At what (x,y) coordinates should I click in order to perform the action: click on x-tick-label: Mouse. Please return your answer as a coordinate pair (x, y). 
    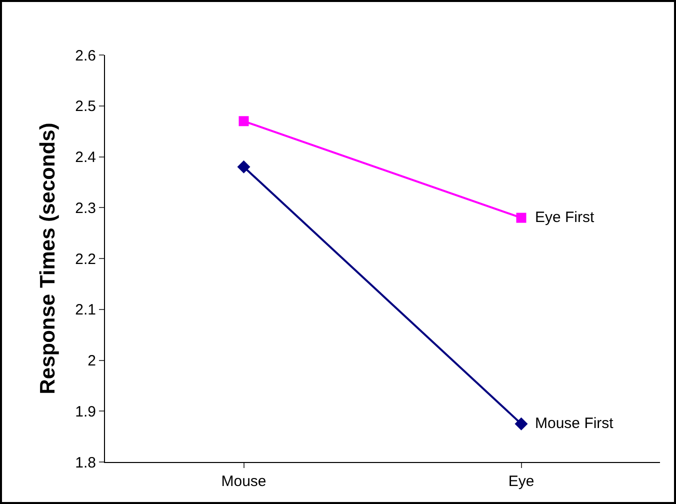
    Looking at the image, I should click on (243, 481).